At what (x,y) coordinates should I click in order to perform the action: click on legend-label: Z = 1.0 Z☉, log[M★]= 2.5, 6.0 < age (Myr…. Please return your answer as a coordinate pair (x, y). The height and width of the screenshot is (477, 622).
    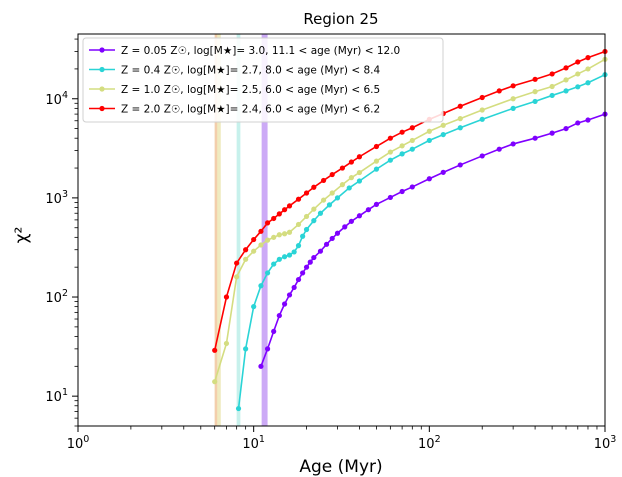
    Looking at the image, I should click on (250, 90).